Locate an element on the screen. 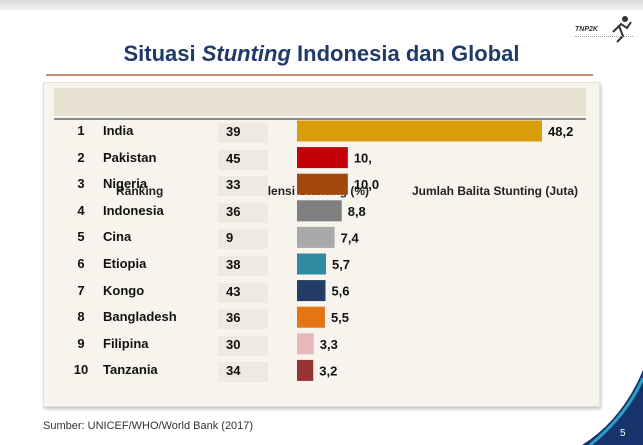 The image size is (643, 445). prevalence-value: 34 is located at coordinates (233, 371).